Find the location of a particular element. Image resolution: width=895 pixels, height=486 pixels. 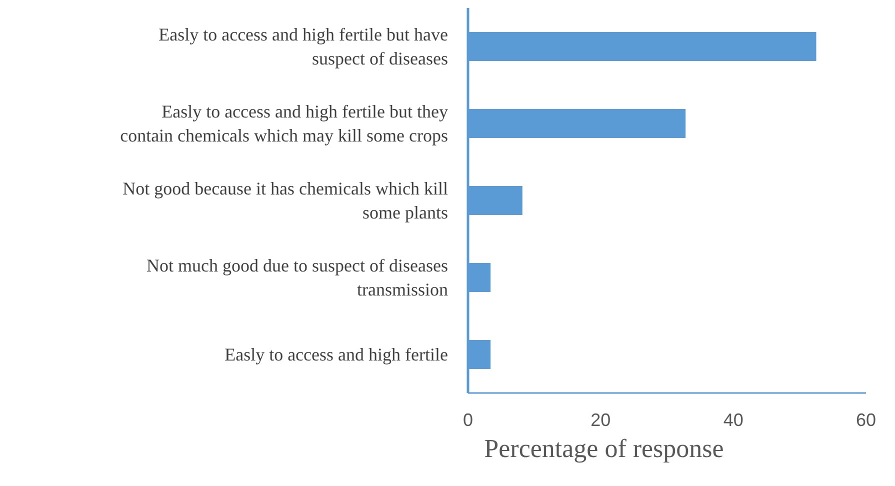

x-axis-title: Percentage of response is located at coordinates (604, 448).